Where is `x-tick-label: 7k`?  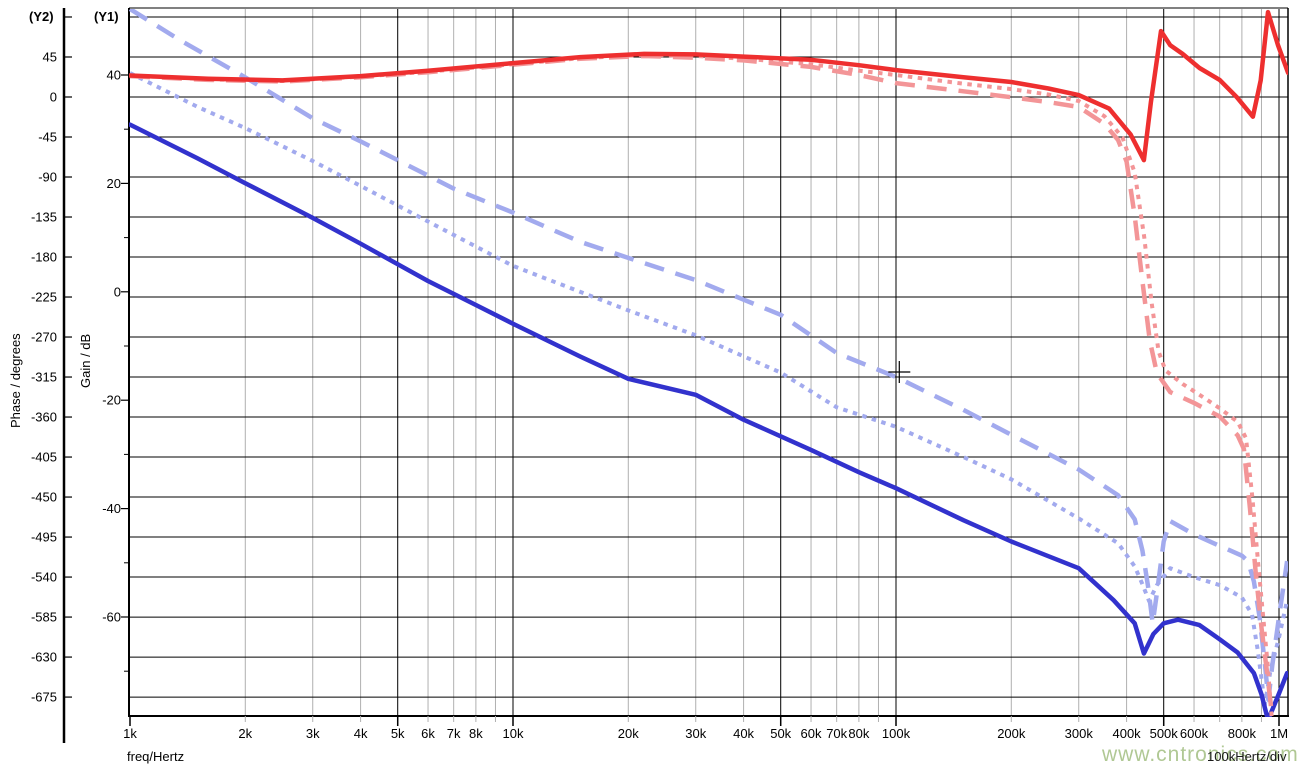 x-tick-label: 7k is located at coordinates (454, 733).